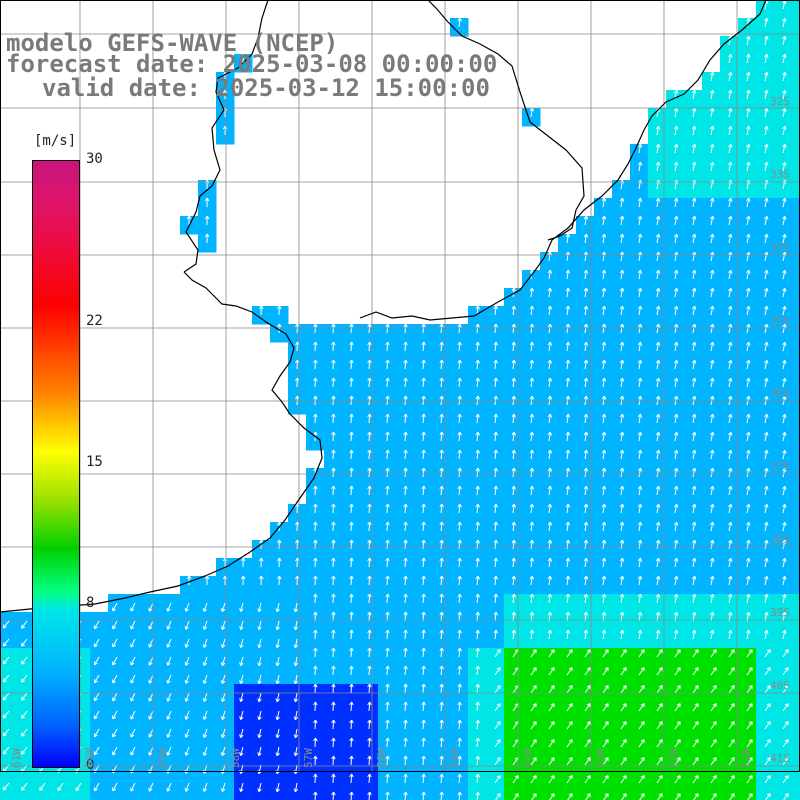  What do you see at coordinates (16, 758) in the screenshot?
I see `longitude-label: 61W` at bounding box center [16, 758].